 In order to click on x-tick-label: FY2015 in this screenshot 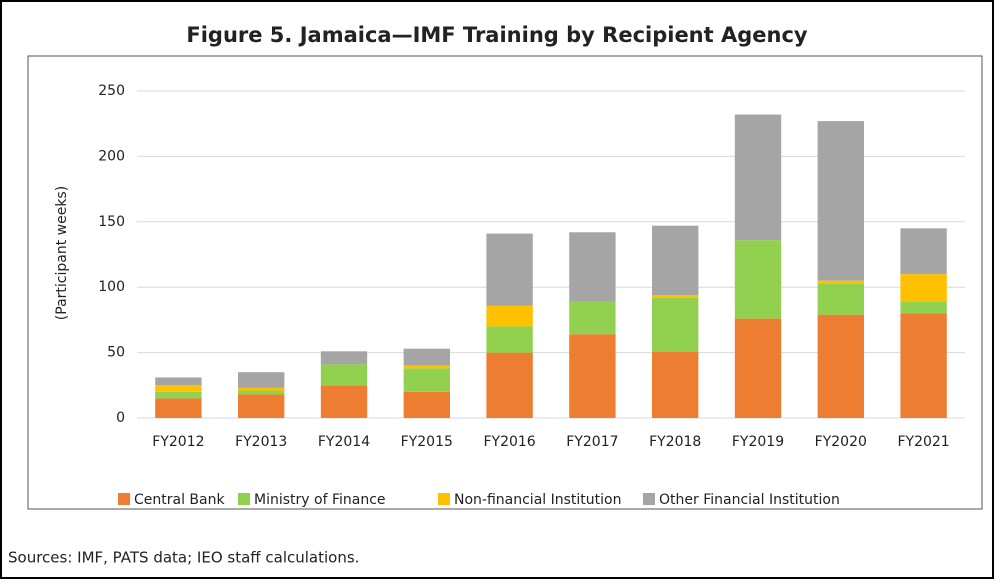, I will do `click(427, 442)`.